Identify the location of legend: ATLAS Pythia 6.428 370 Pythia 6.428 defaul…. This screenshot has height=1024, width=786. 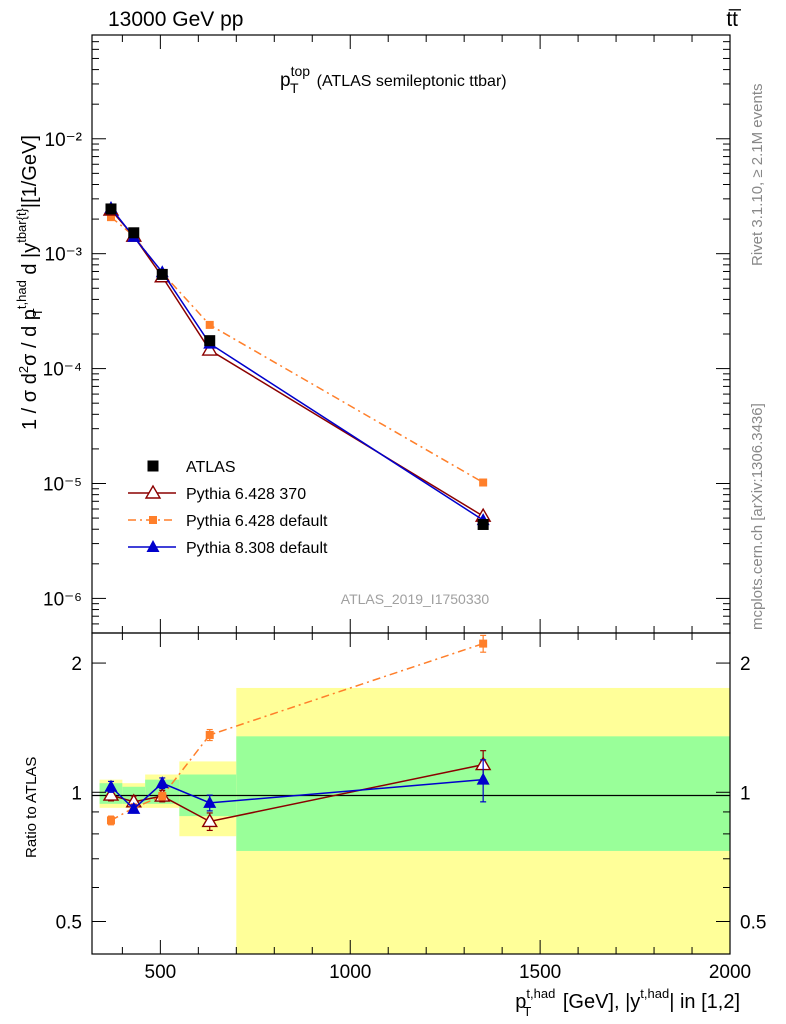
(228, 508).